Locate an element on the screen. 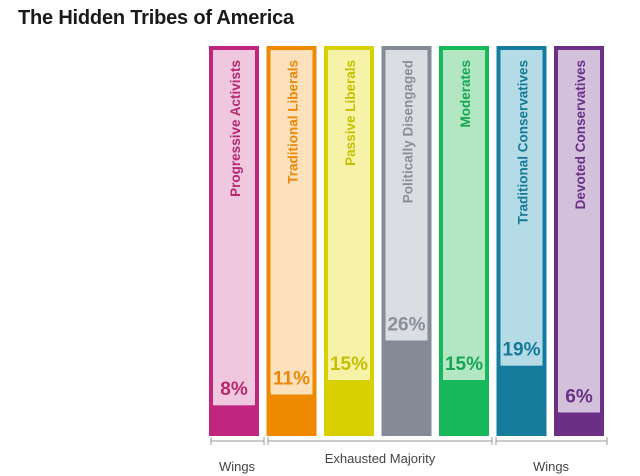  category-label: Traditional Conservatives is located at coordinates (523, 142).